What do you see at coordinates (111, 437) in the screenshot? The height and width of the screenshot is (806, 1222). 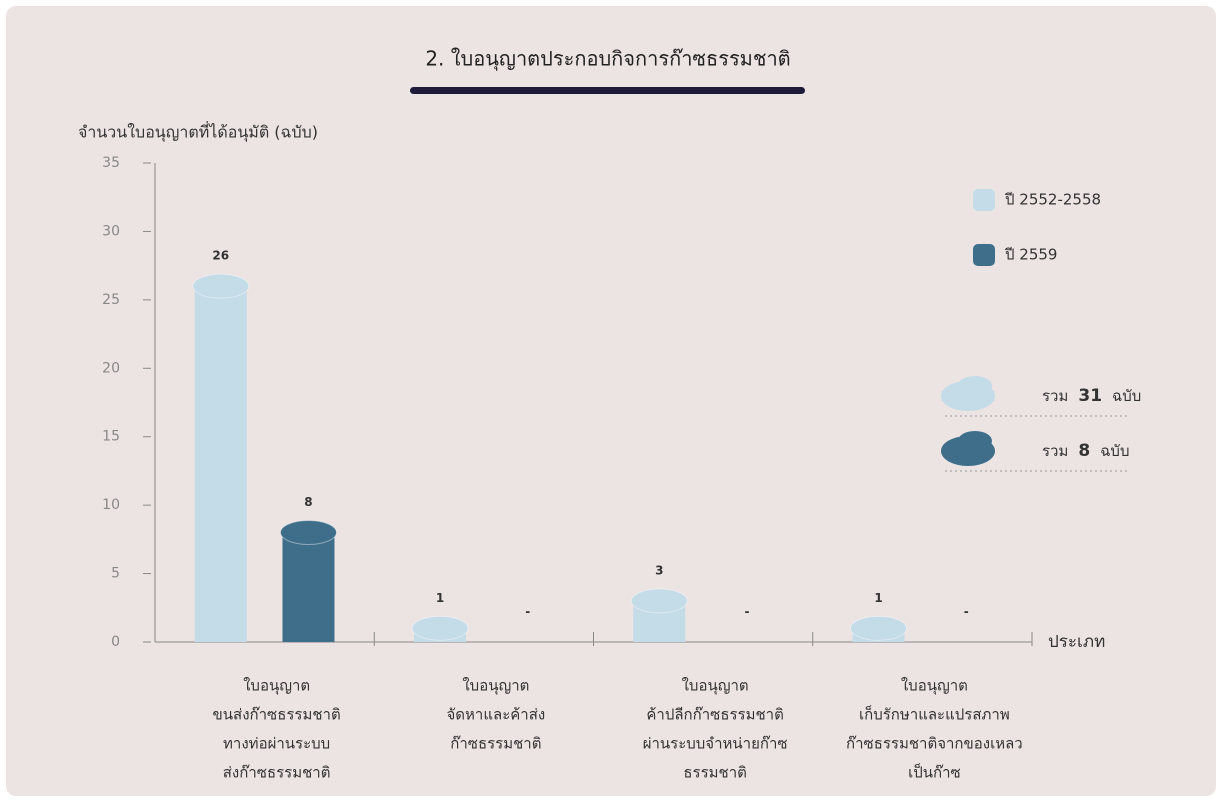 I see `y-tick-label: 15` at bounding box center [111, 437].